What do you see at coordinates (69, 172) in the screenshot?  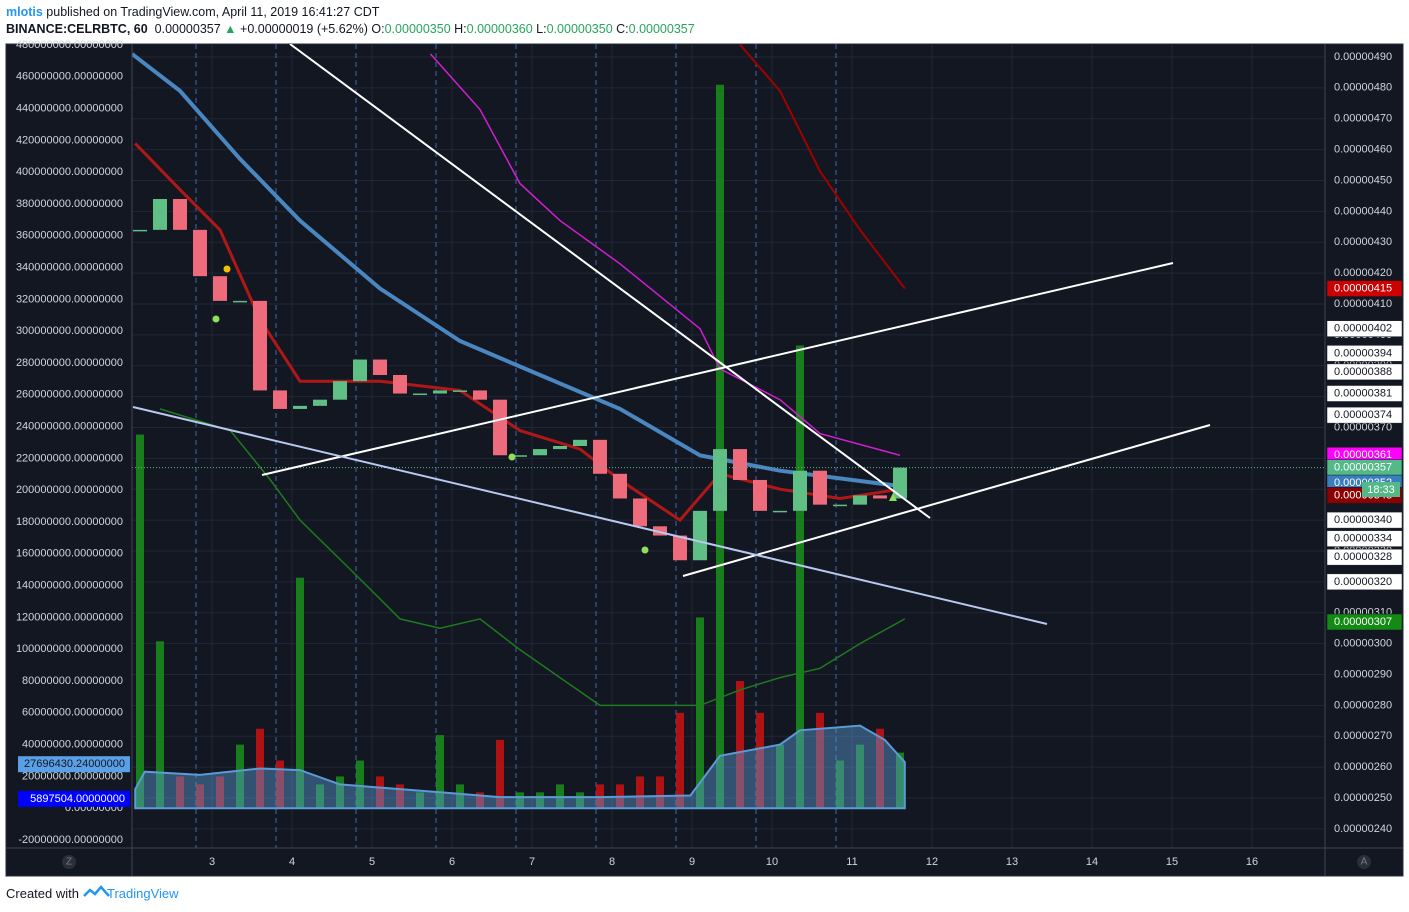 I see `y-tick-label: 400000000.00000000` at bounding box center [69, 172].